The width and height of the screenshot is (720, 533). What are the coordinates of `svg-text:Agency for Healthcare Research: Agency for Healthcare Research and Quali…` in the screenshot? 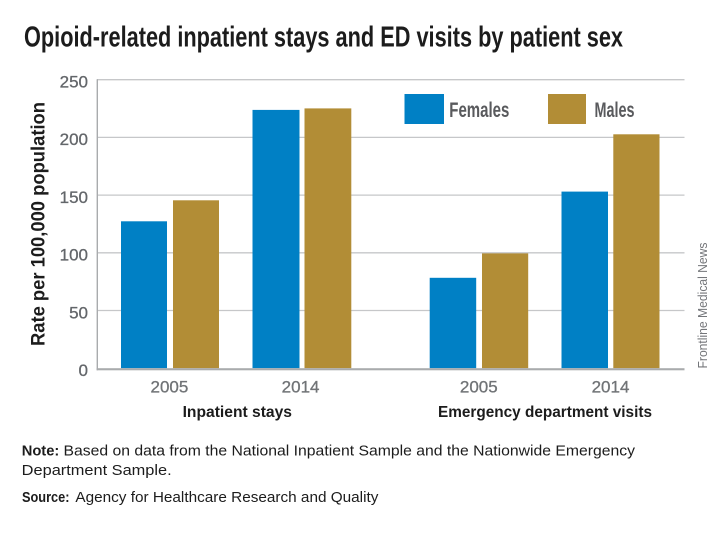 It's located at (227, 497).